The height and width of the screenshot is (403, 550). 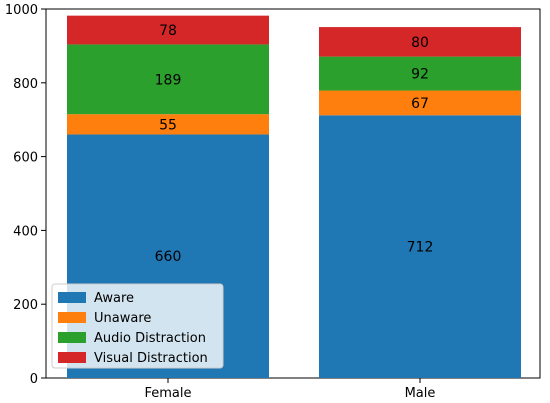 What do you see at coordinates (72, 337) in the screenshot?
I see `legend-swatch-audio-distraction` at bounding box center [72, 337].